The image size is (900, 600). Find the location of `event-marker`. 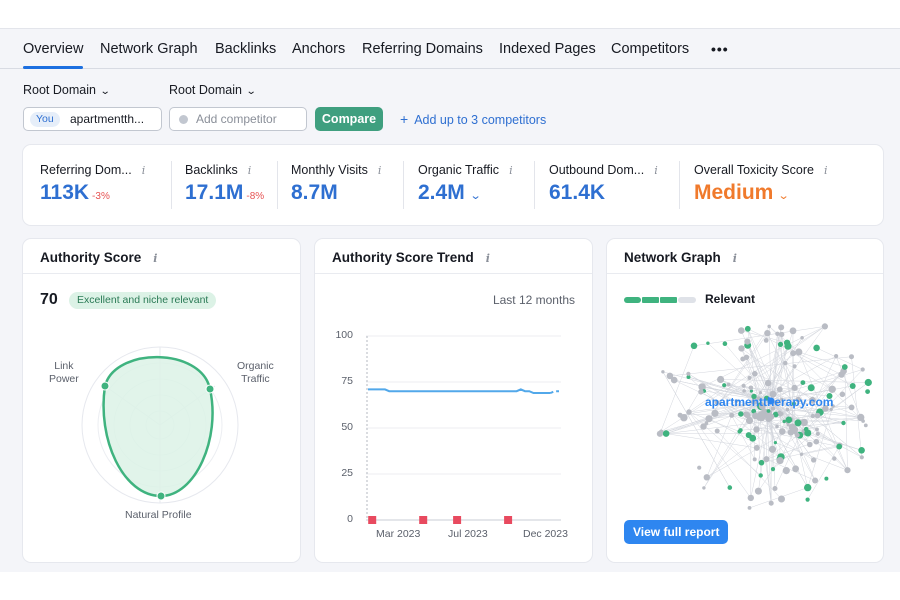

event-marker is located at coordinates (508, 520).